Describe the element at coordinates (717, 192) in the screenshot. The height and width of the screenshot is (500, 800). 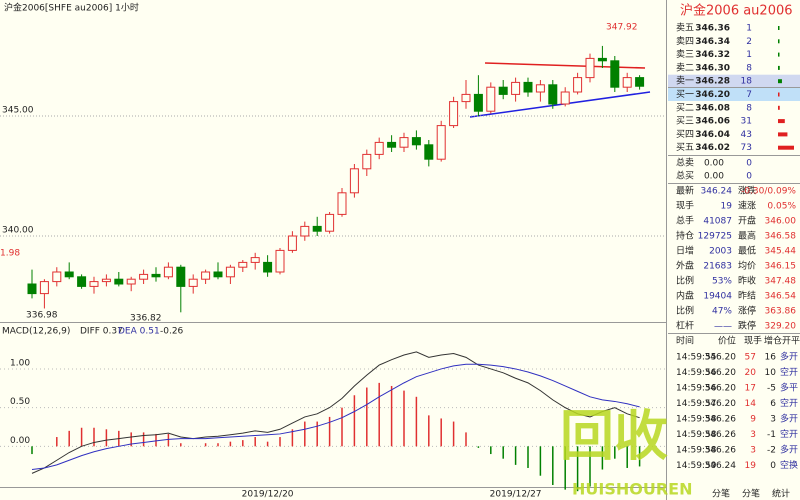
I see `stat-cell: 346.24` at that location.